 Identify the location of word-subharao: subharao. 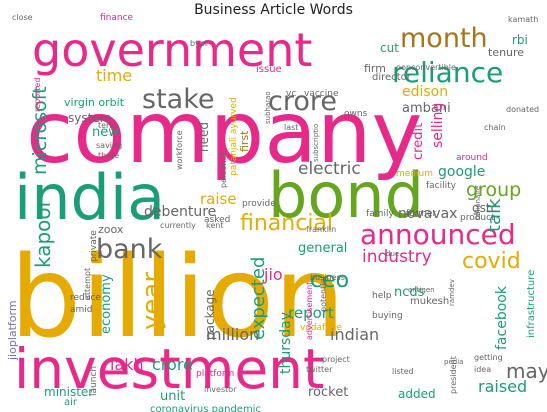
(268, 107).